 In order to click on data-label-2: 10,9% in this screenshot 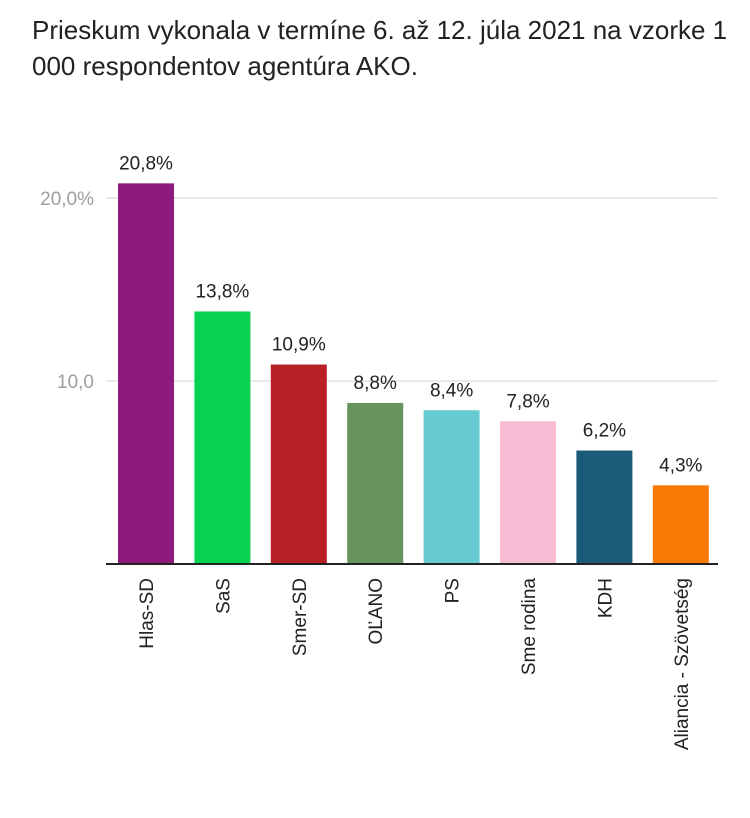, I will do `click(299, 345)`.